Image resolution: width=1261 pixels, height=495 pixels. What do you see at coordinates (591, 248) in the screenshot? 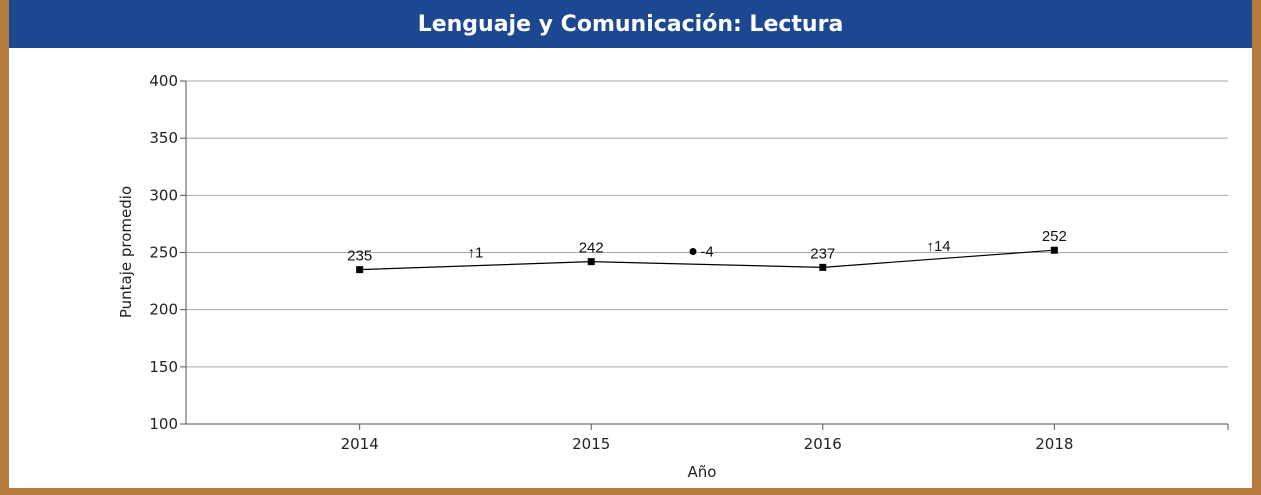
I see `data-label: 242` at bounding box center [591, 248].